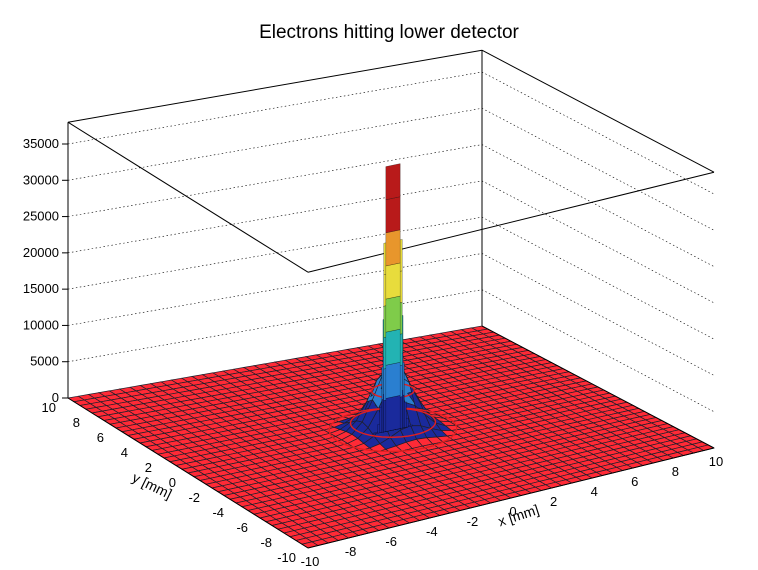  What do you see at coordinates (188, 197) in the screenshot?
I see `frame-edge-top-left` at bounding box center [188, 197].